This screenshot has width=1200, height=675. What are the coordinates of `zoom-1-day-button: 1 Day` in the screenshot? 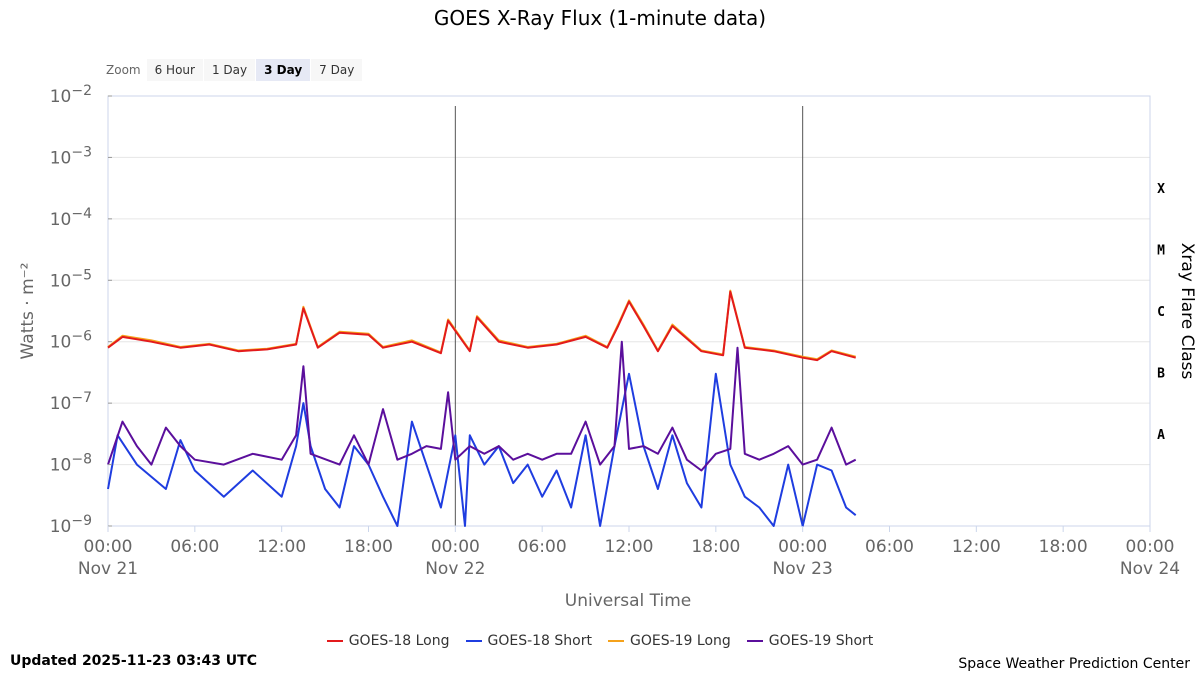 It's located at (229, 70).